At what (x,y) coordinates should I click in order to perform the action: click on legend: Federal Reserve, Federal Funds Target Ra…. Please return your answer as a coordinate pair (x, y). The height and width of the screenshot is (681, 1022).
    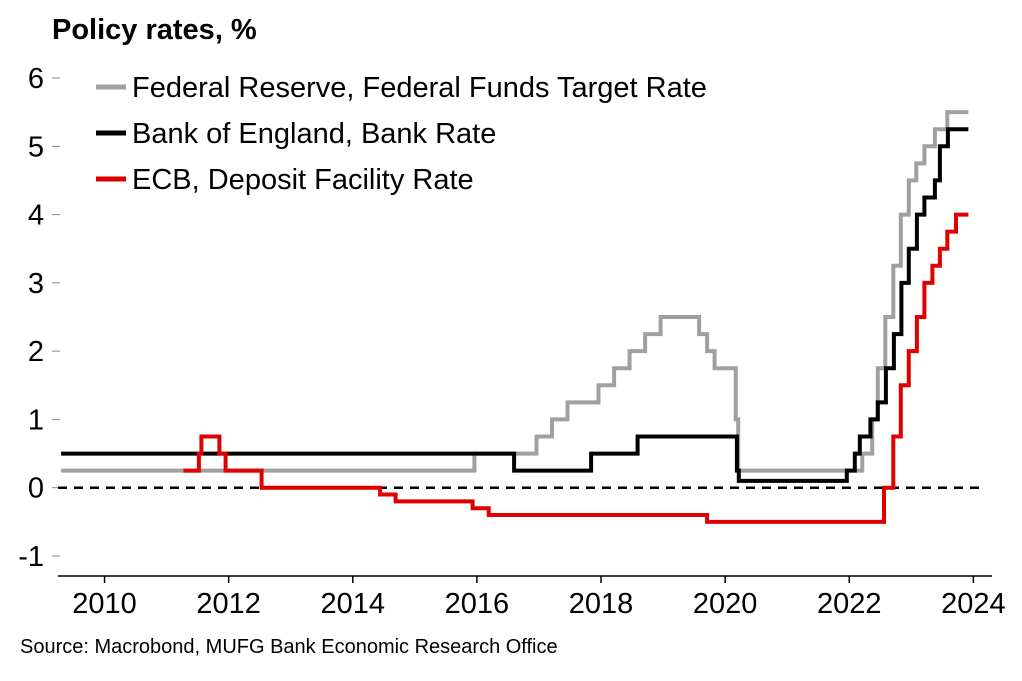
    Looking at the image, I should click on (401, 134).